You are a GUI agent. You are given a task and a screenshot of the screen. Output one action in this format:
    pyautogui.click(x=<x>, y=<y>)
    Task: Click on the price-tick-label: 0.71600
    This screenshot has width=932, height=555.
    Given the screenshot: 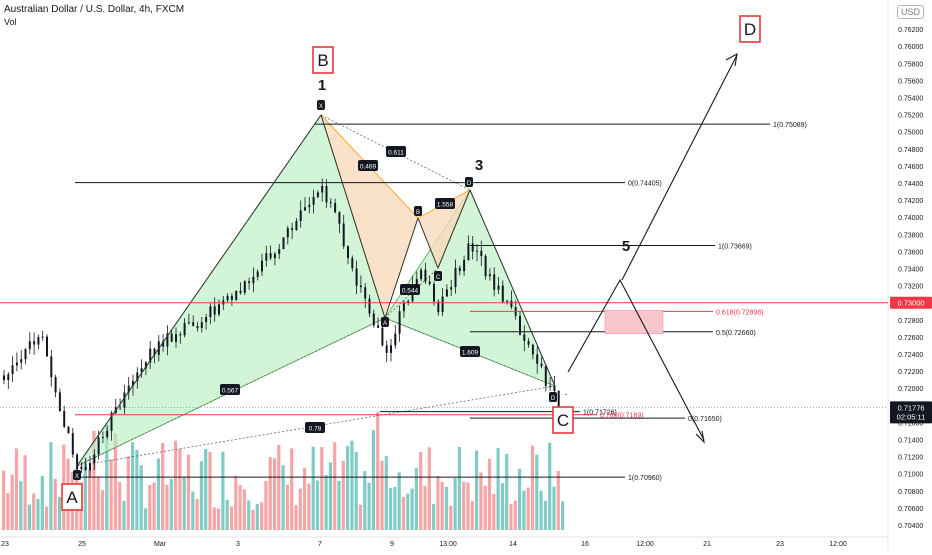 What is the action you would take?
    pyautogui.click(x=910, y=423)
    